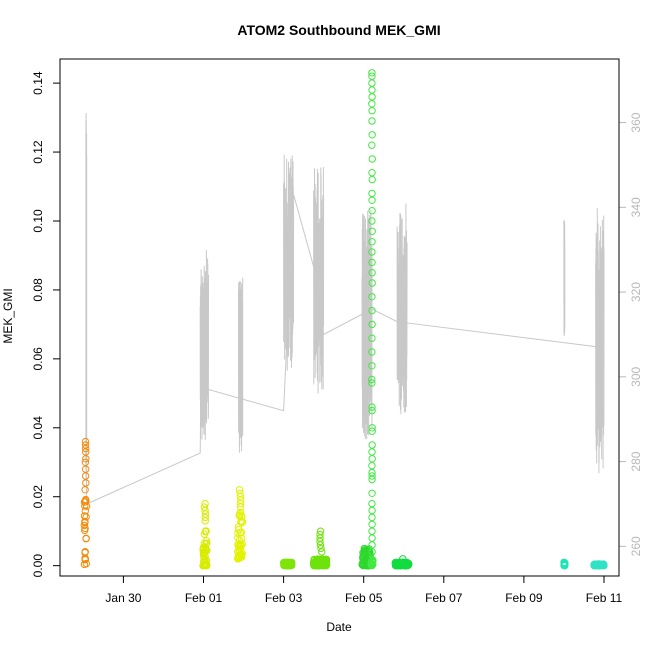 The height and width of the screenshot is (650, 650). Describe the element at coordinates (38, 83) in the screenshot. I see `y-left-tick-label: 0.14` at that location.